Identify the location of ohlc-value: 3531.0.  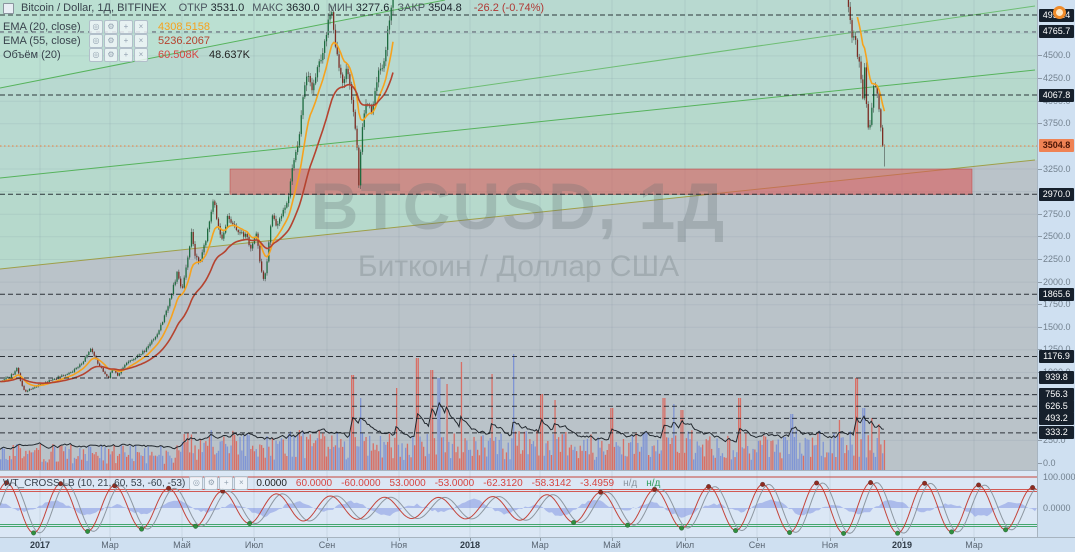
(227, 8).